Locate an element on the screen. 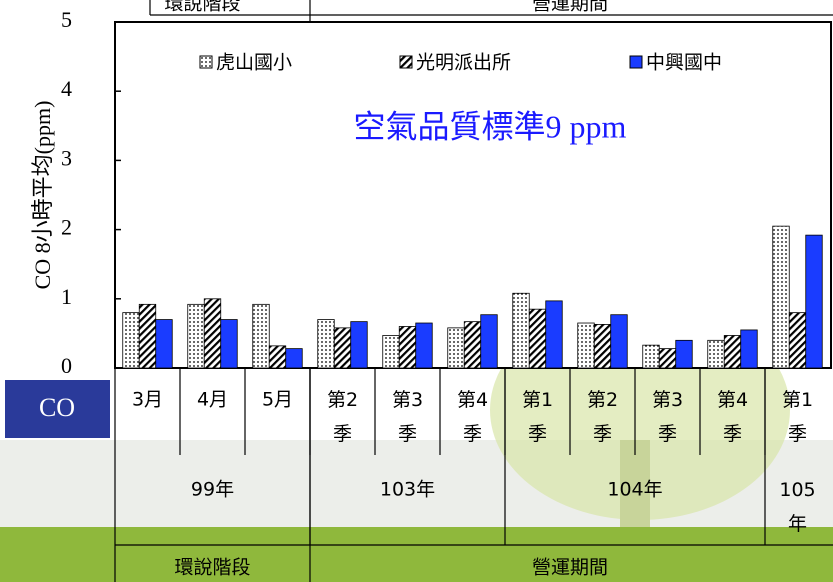 This screenshot has height=582, width=833. phase-label: 營運期間 is located at coordinates (570, 568).